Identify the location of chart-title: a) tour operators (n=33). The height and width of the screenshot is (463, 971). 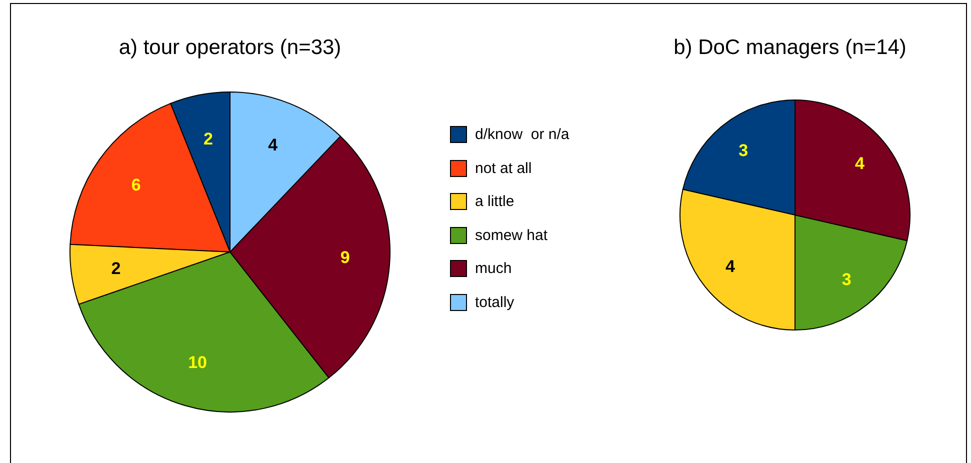
(230, 48).